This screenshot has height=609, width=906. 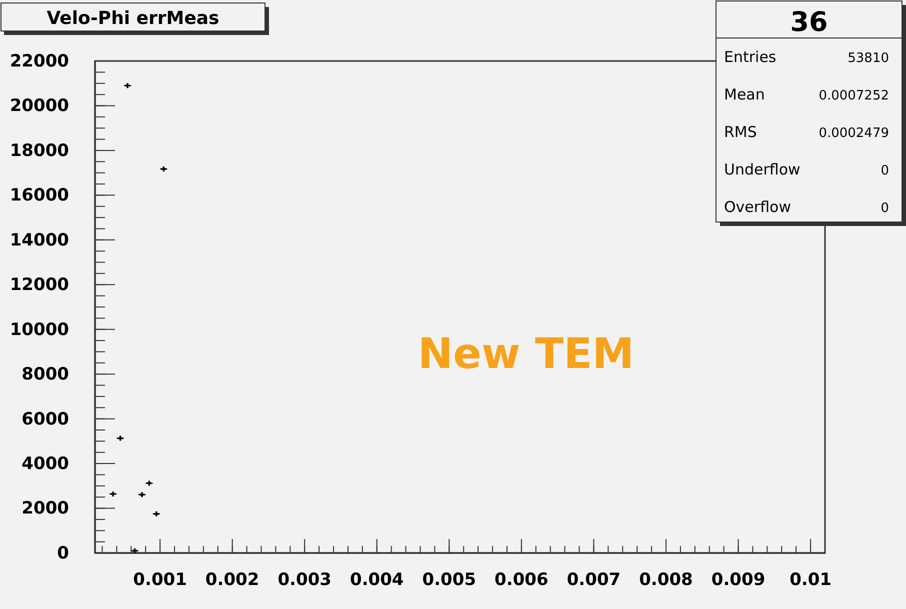 What do you see at coordinates (40, 106) in the screenshot?
I see `y-tick-label: 20000` at bounding box center [40, 106].